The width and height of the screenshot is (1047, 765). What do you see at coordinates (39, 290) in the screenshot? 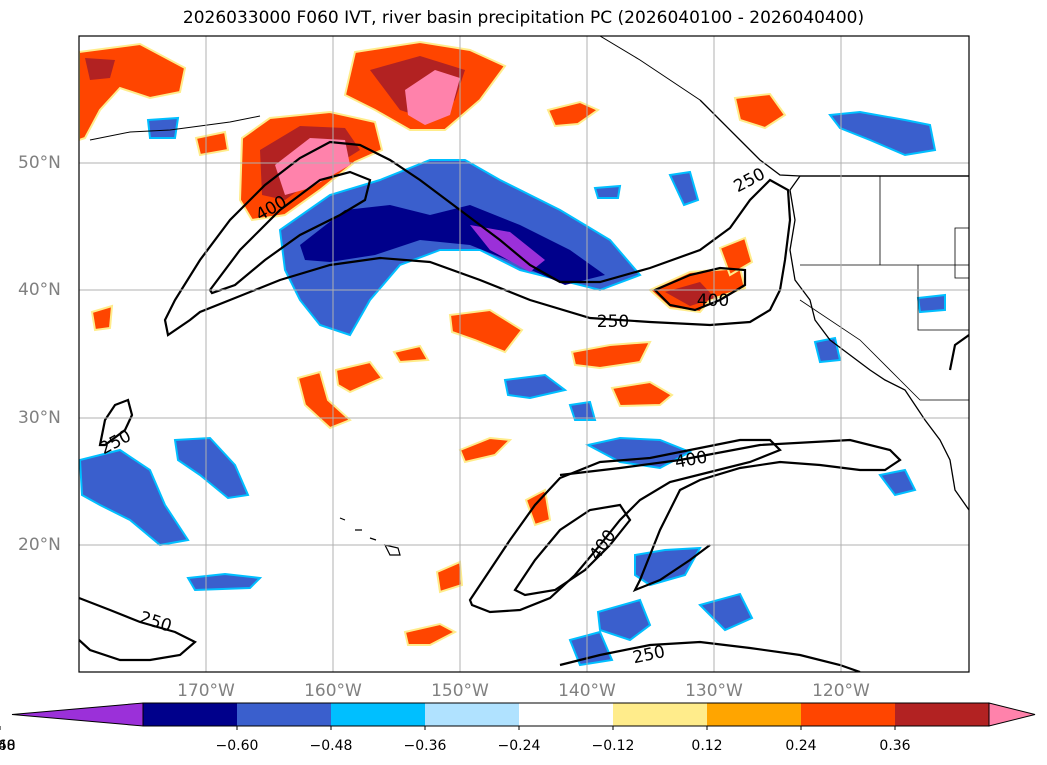
I see `lat-label: 40°N` at bounding box center [39, 290].